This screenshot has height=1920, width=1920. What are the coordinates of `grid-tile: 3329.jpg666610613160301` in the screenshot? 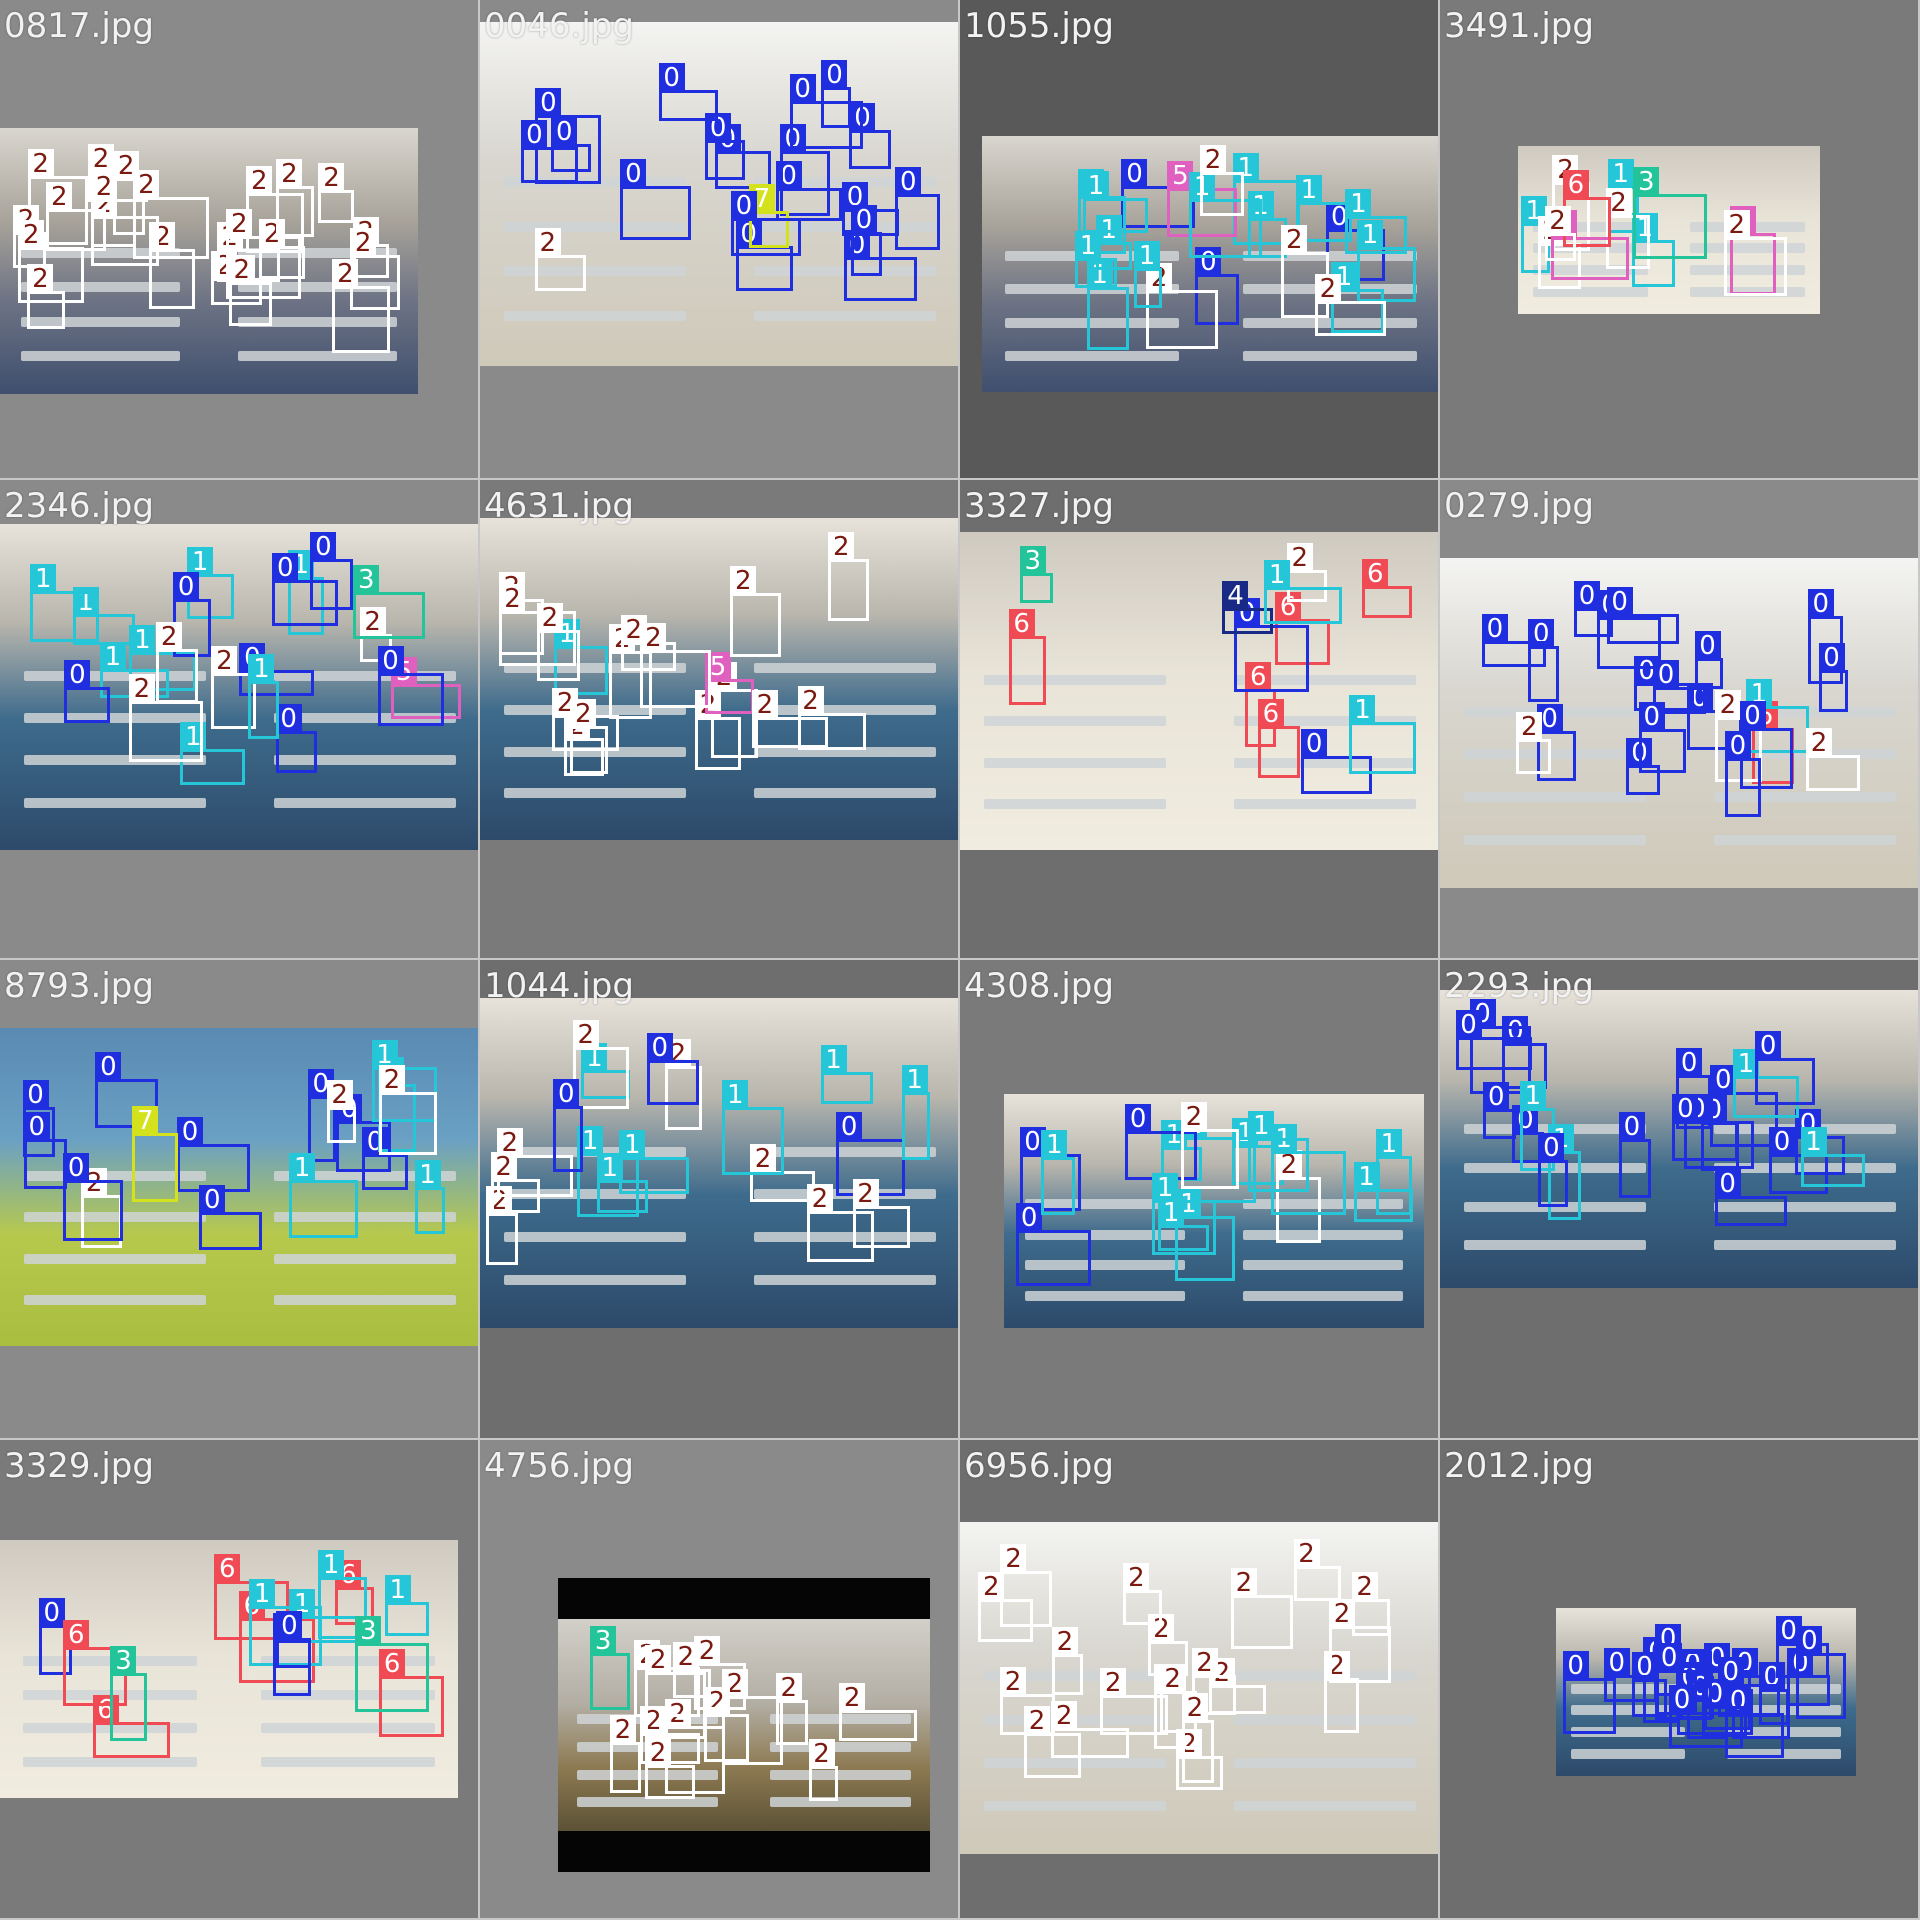 It's located at (240, 1680).